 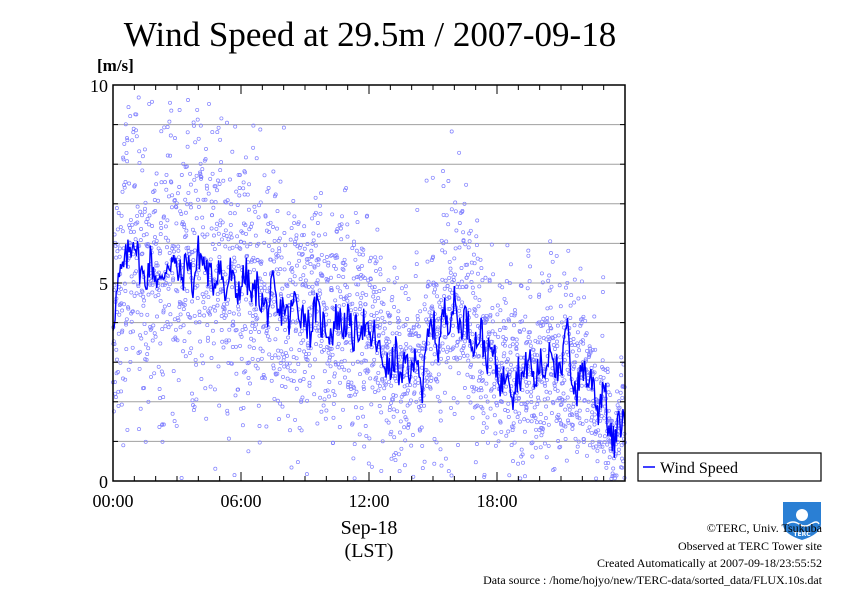 I want to click on x-tick-label: 18:00, so click(x=496, y=501).